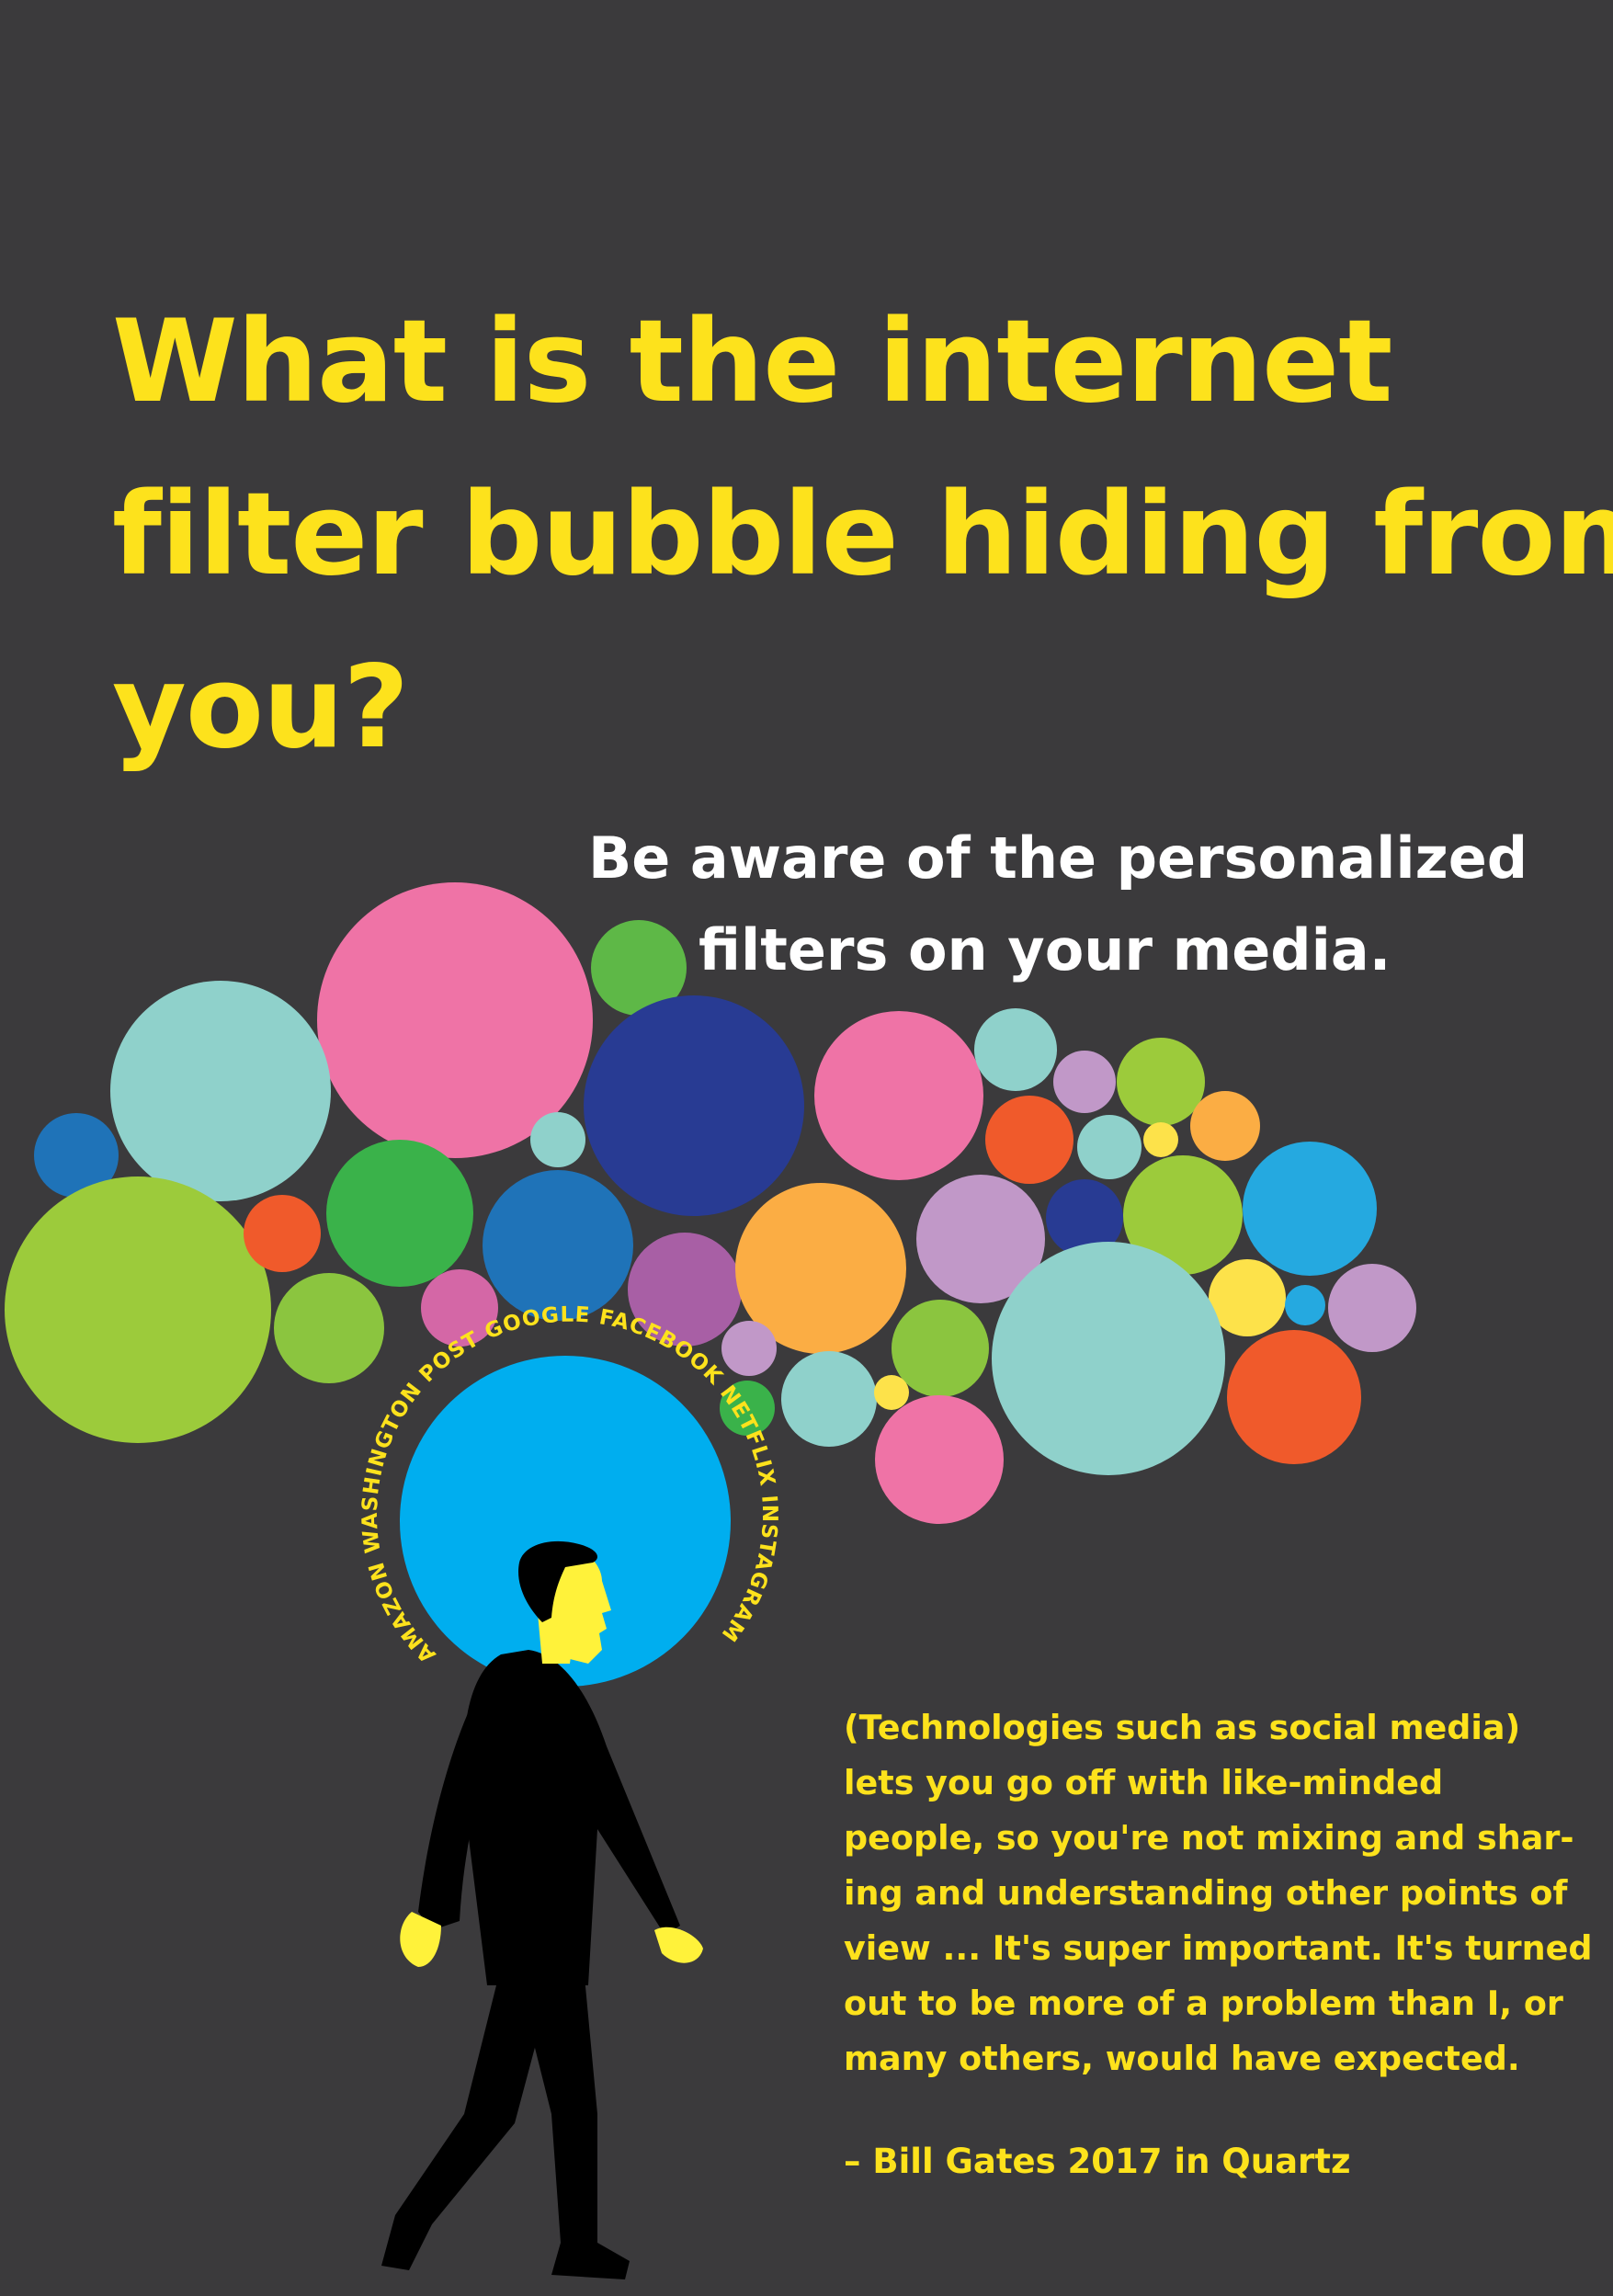 The height and width of the screenshot is (2296, 1613). What do you see at coordinates (1203, 2003) in the screenshot?
I see `quote-line: out to be more of a problem than I, or` at bounding box center [1203, 2003].